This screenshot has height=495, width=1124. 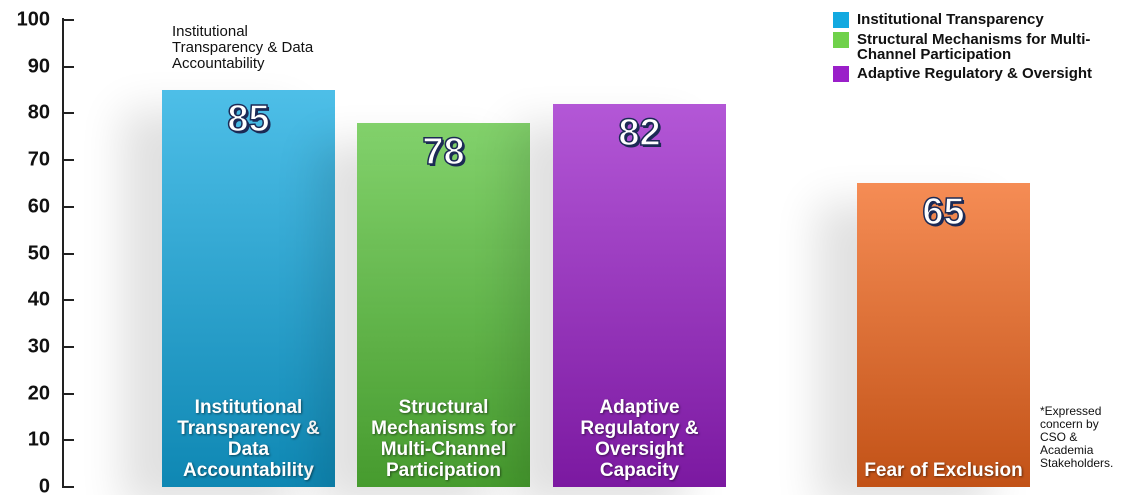 I want to click on y-tick-label: 90, so click(x=38, y=66).